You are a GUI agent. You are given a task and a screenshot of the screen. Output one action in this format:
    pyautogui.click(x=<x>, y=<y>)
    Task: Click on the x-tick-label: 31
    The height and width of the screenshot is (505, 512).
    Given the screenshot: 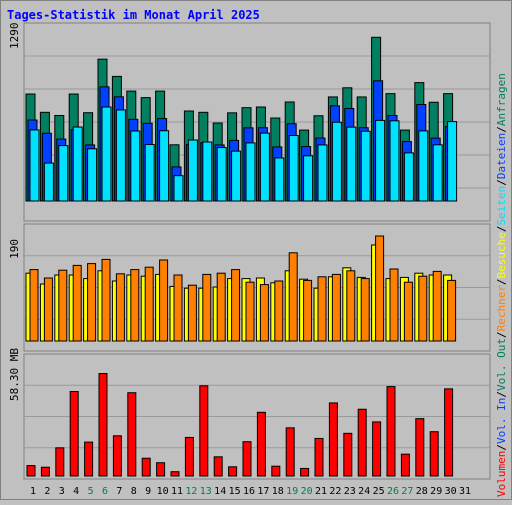 What is the action you would take?
    pyautogui.click(x=465, y=491)
    